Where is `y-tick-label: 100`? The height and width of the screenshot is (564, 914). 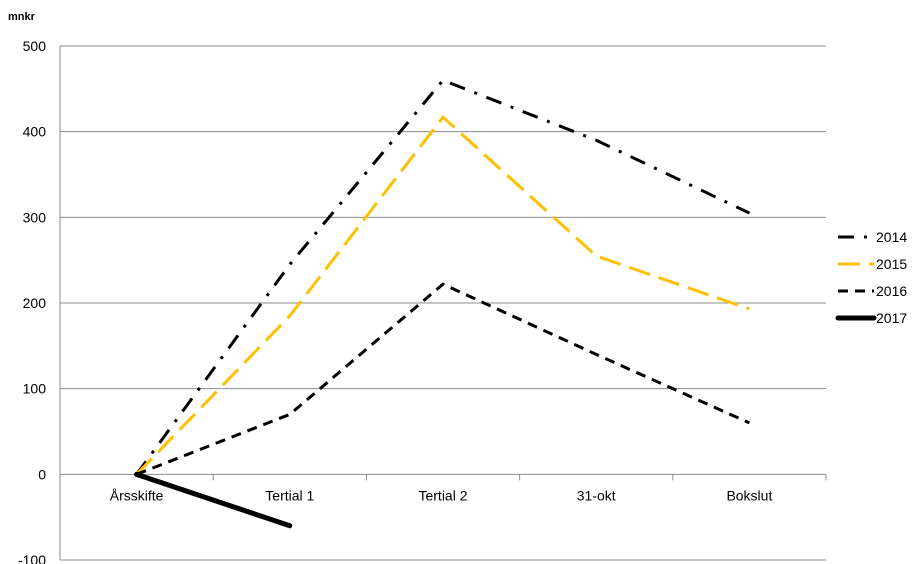 y-tick-label: 100 is located at coordinates (35, 389).